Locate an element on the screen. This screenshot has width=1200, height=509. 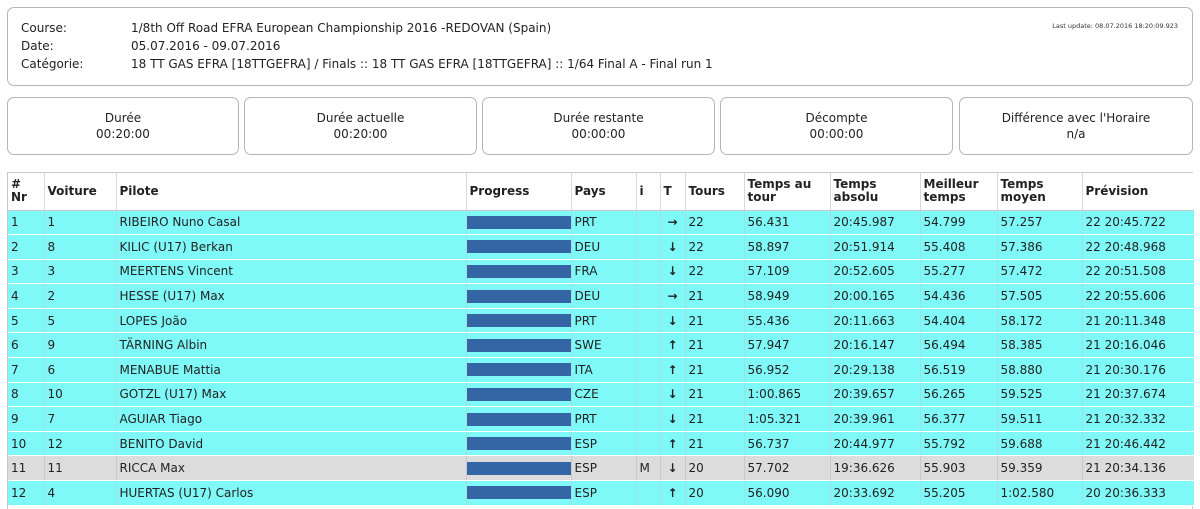
col-voiture: Voiture is located at coordinates (80, 192).